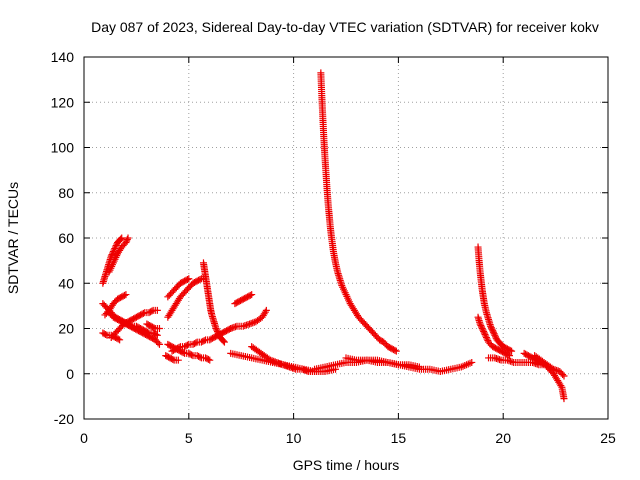  I want to click on x-tick-label: 25, so click(608, 438).